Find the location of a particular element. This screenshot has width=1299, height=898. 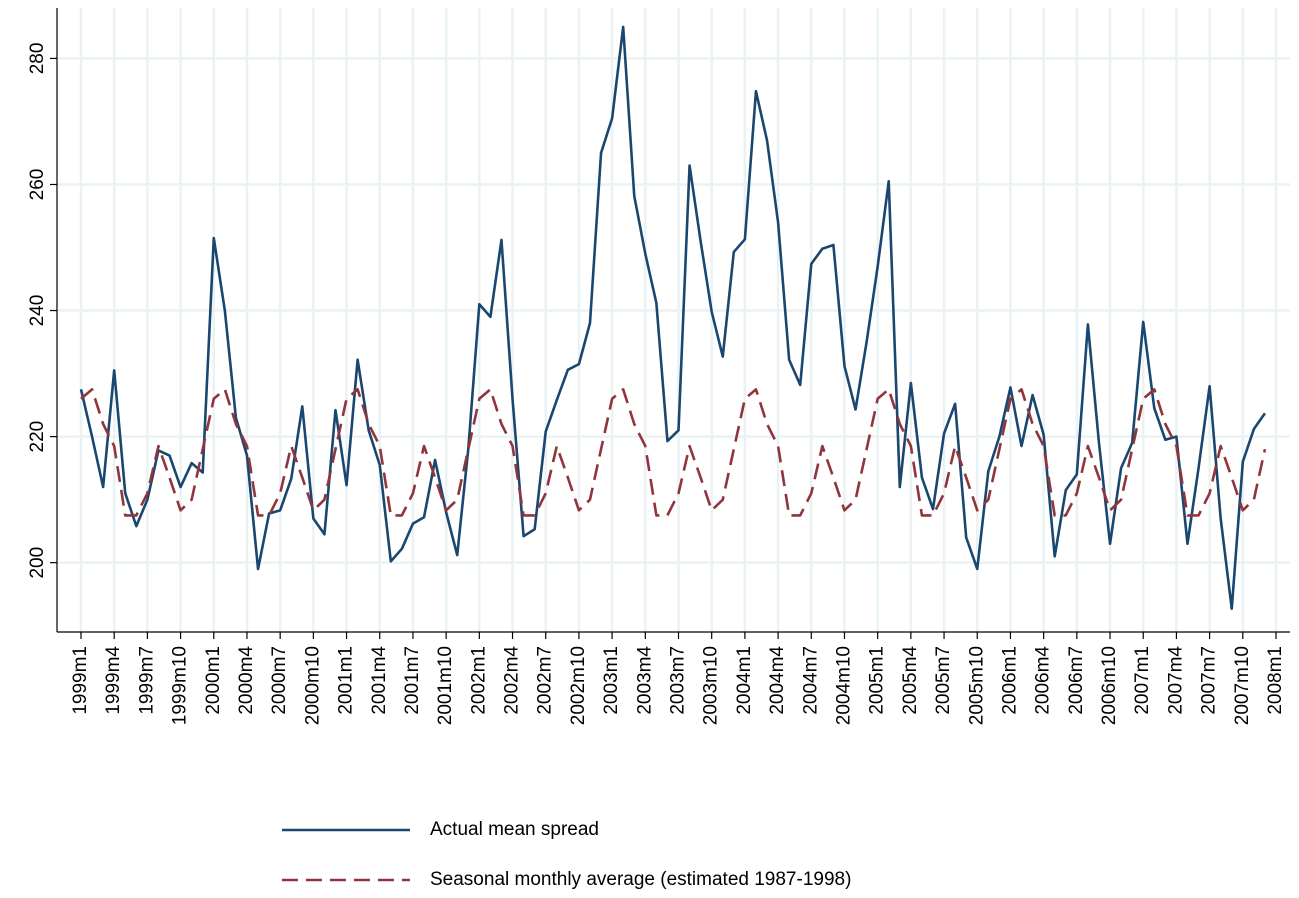

y-tick-label: 200 is located at coordinates (37, 563).